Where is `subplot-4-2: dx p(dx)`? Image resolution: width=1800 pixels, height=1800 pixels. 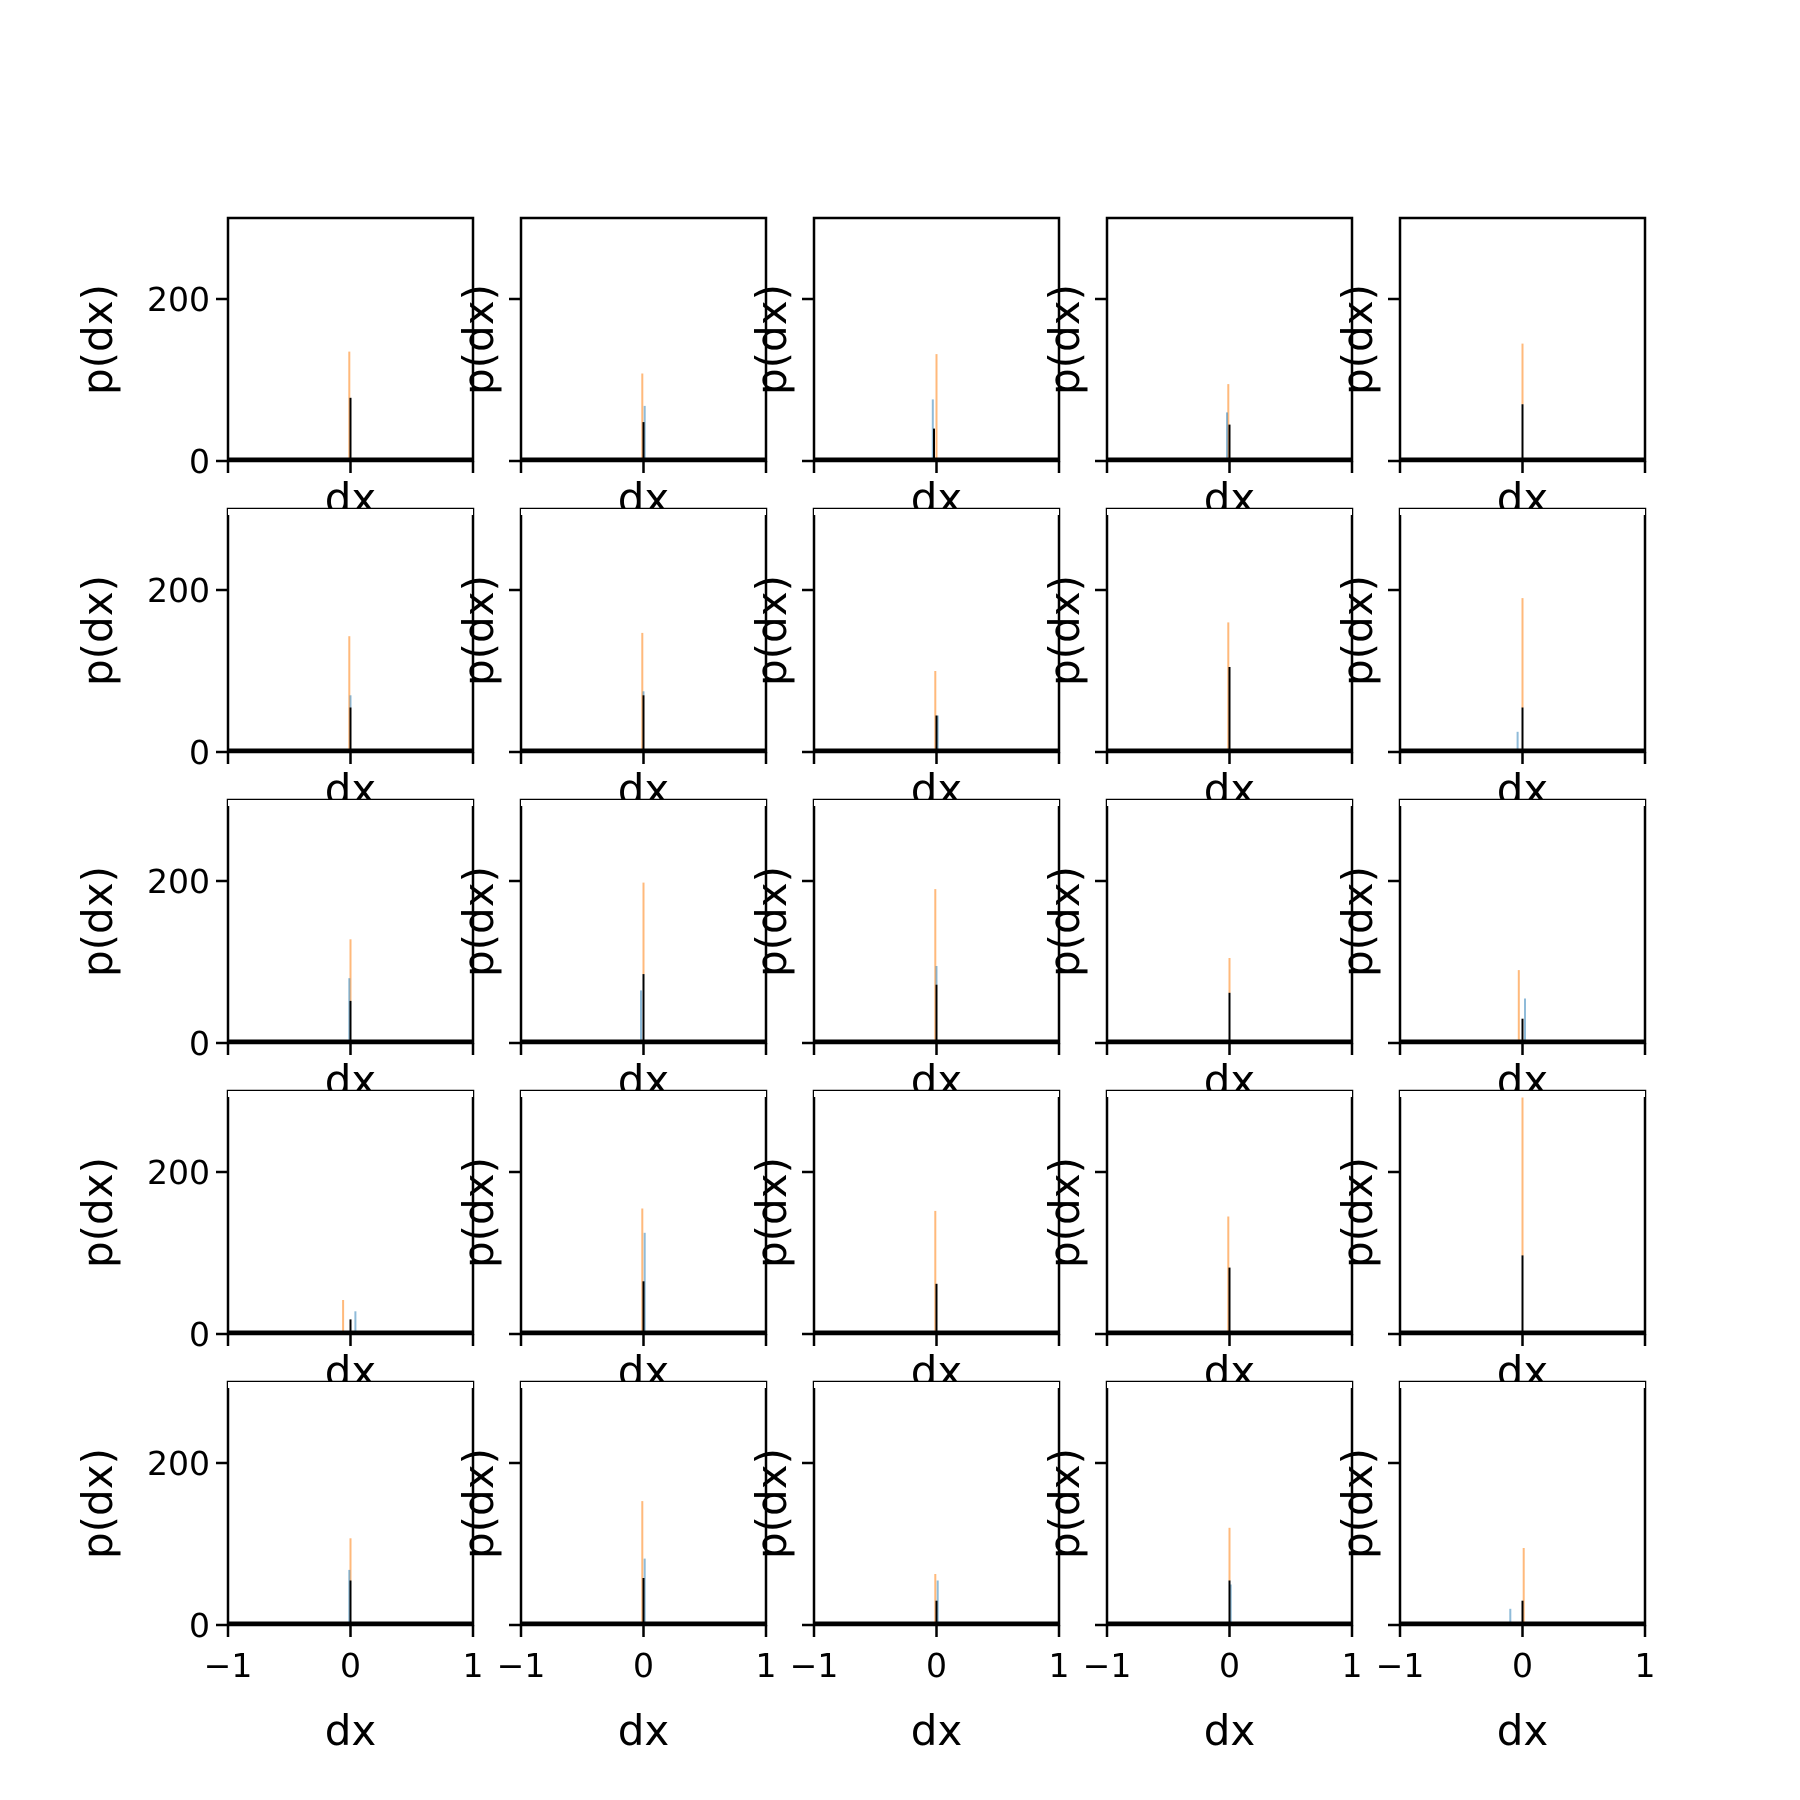 subplot-4-2: dx p(dx) is located at coordinates (611, 1242).